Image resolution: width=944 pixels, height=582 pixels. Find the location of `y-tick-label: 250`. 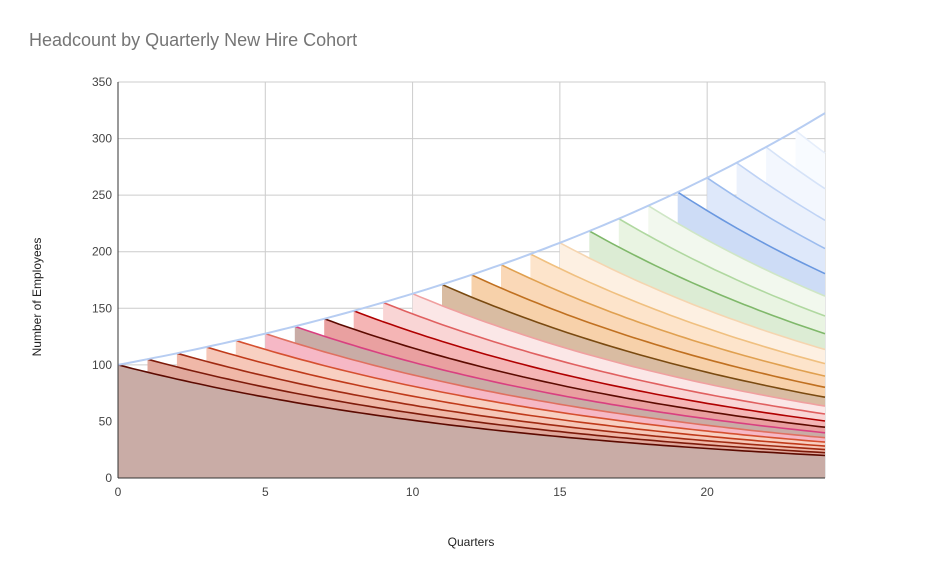

y-tick-label: 250 is located at coordinates (102, 195).